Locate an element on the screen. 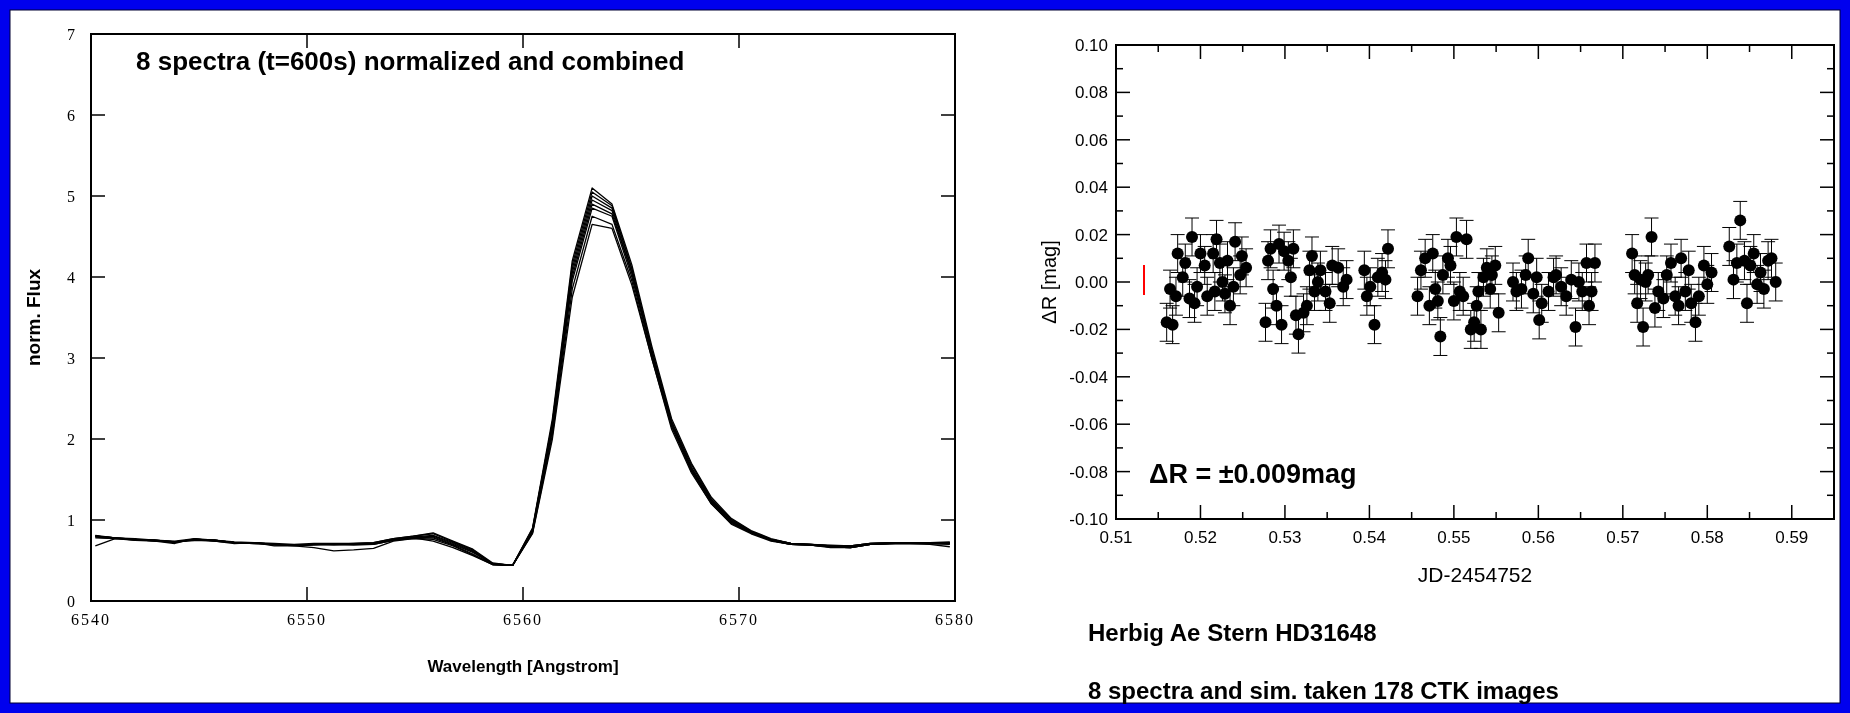 Image resolution: width=1850 pixels, height=713 pixels. y-tick-label: 0.06 is located at coordinates (1091, 140).